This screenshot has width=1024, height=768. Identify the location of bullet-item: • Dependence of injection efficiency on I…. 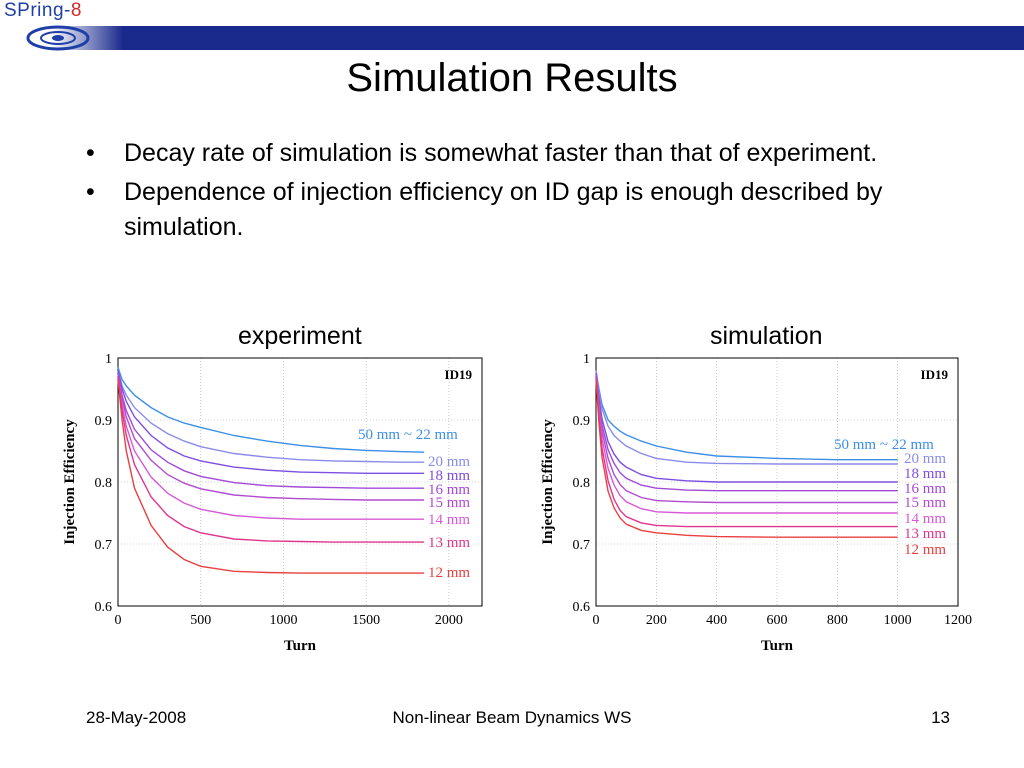
(486, 210).